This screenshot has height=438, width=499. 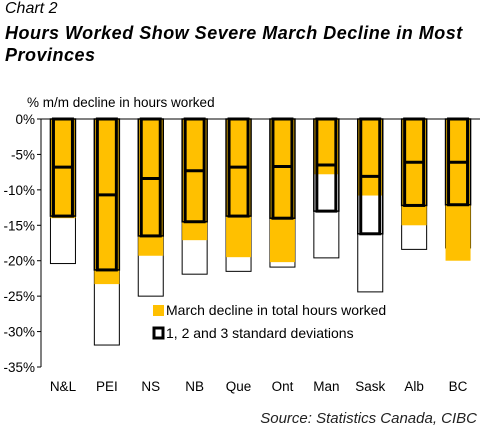 I want to click on y-tick-label: -30%, so click(x=19, y=332).